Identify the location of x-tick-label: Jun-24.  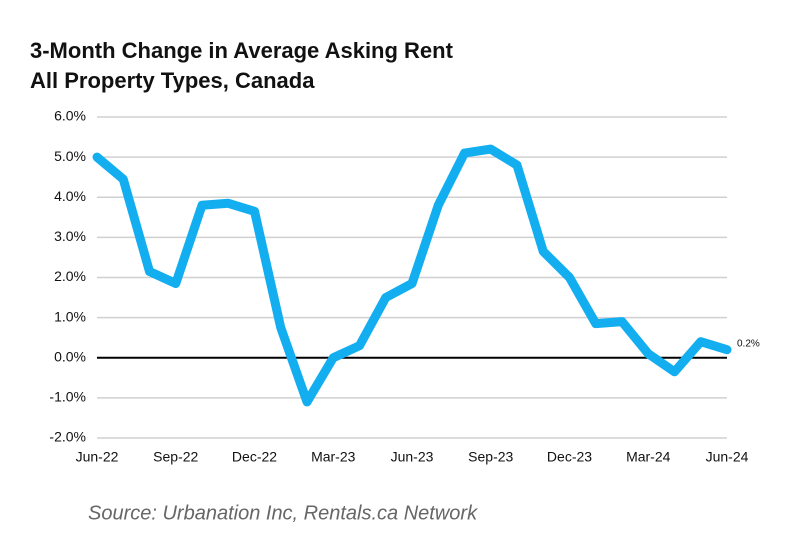
(727, 457).